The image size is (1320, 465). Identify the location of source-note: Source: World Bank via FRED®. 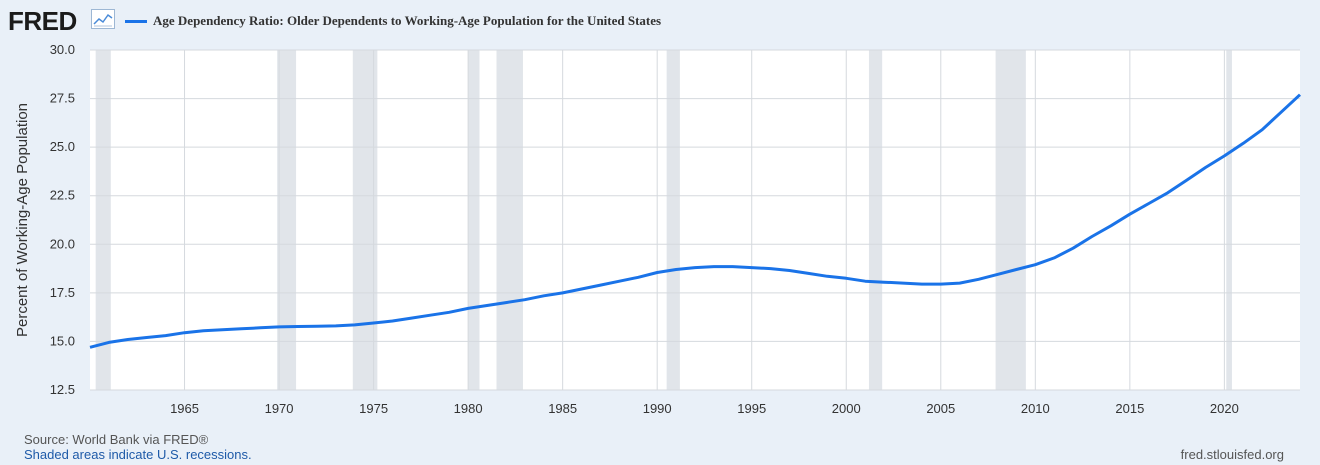
(116, 439).